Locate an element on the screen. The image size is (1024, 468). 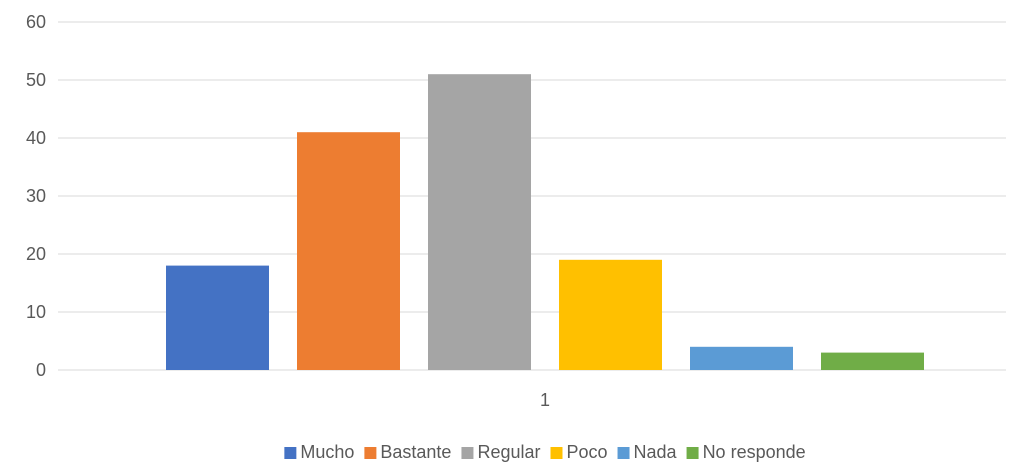
y-tick-label: 60 is located at coordinates (36, 22).